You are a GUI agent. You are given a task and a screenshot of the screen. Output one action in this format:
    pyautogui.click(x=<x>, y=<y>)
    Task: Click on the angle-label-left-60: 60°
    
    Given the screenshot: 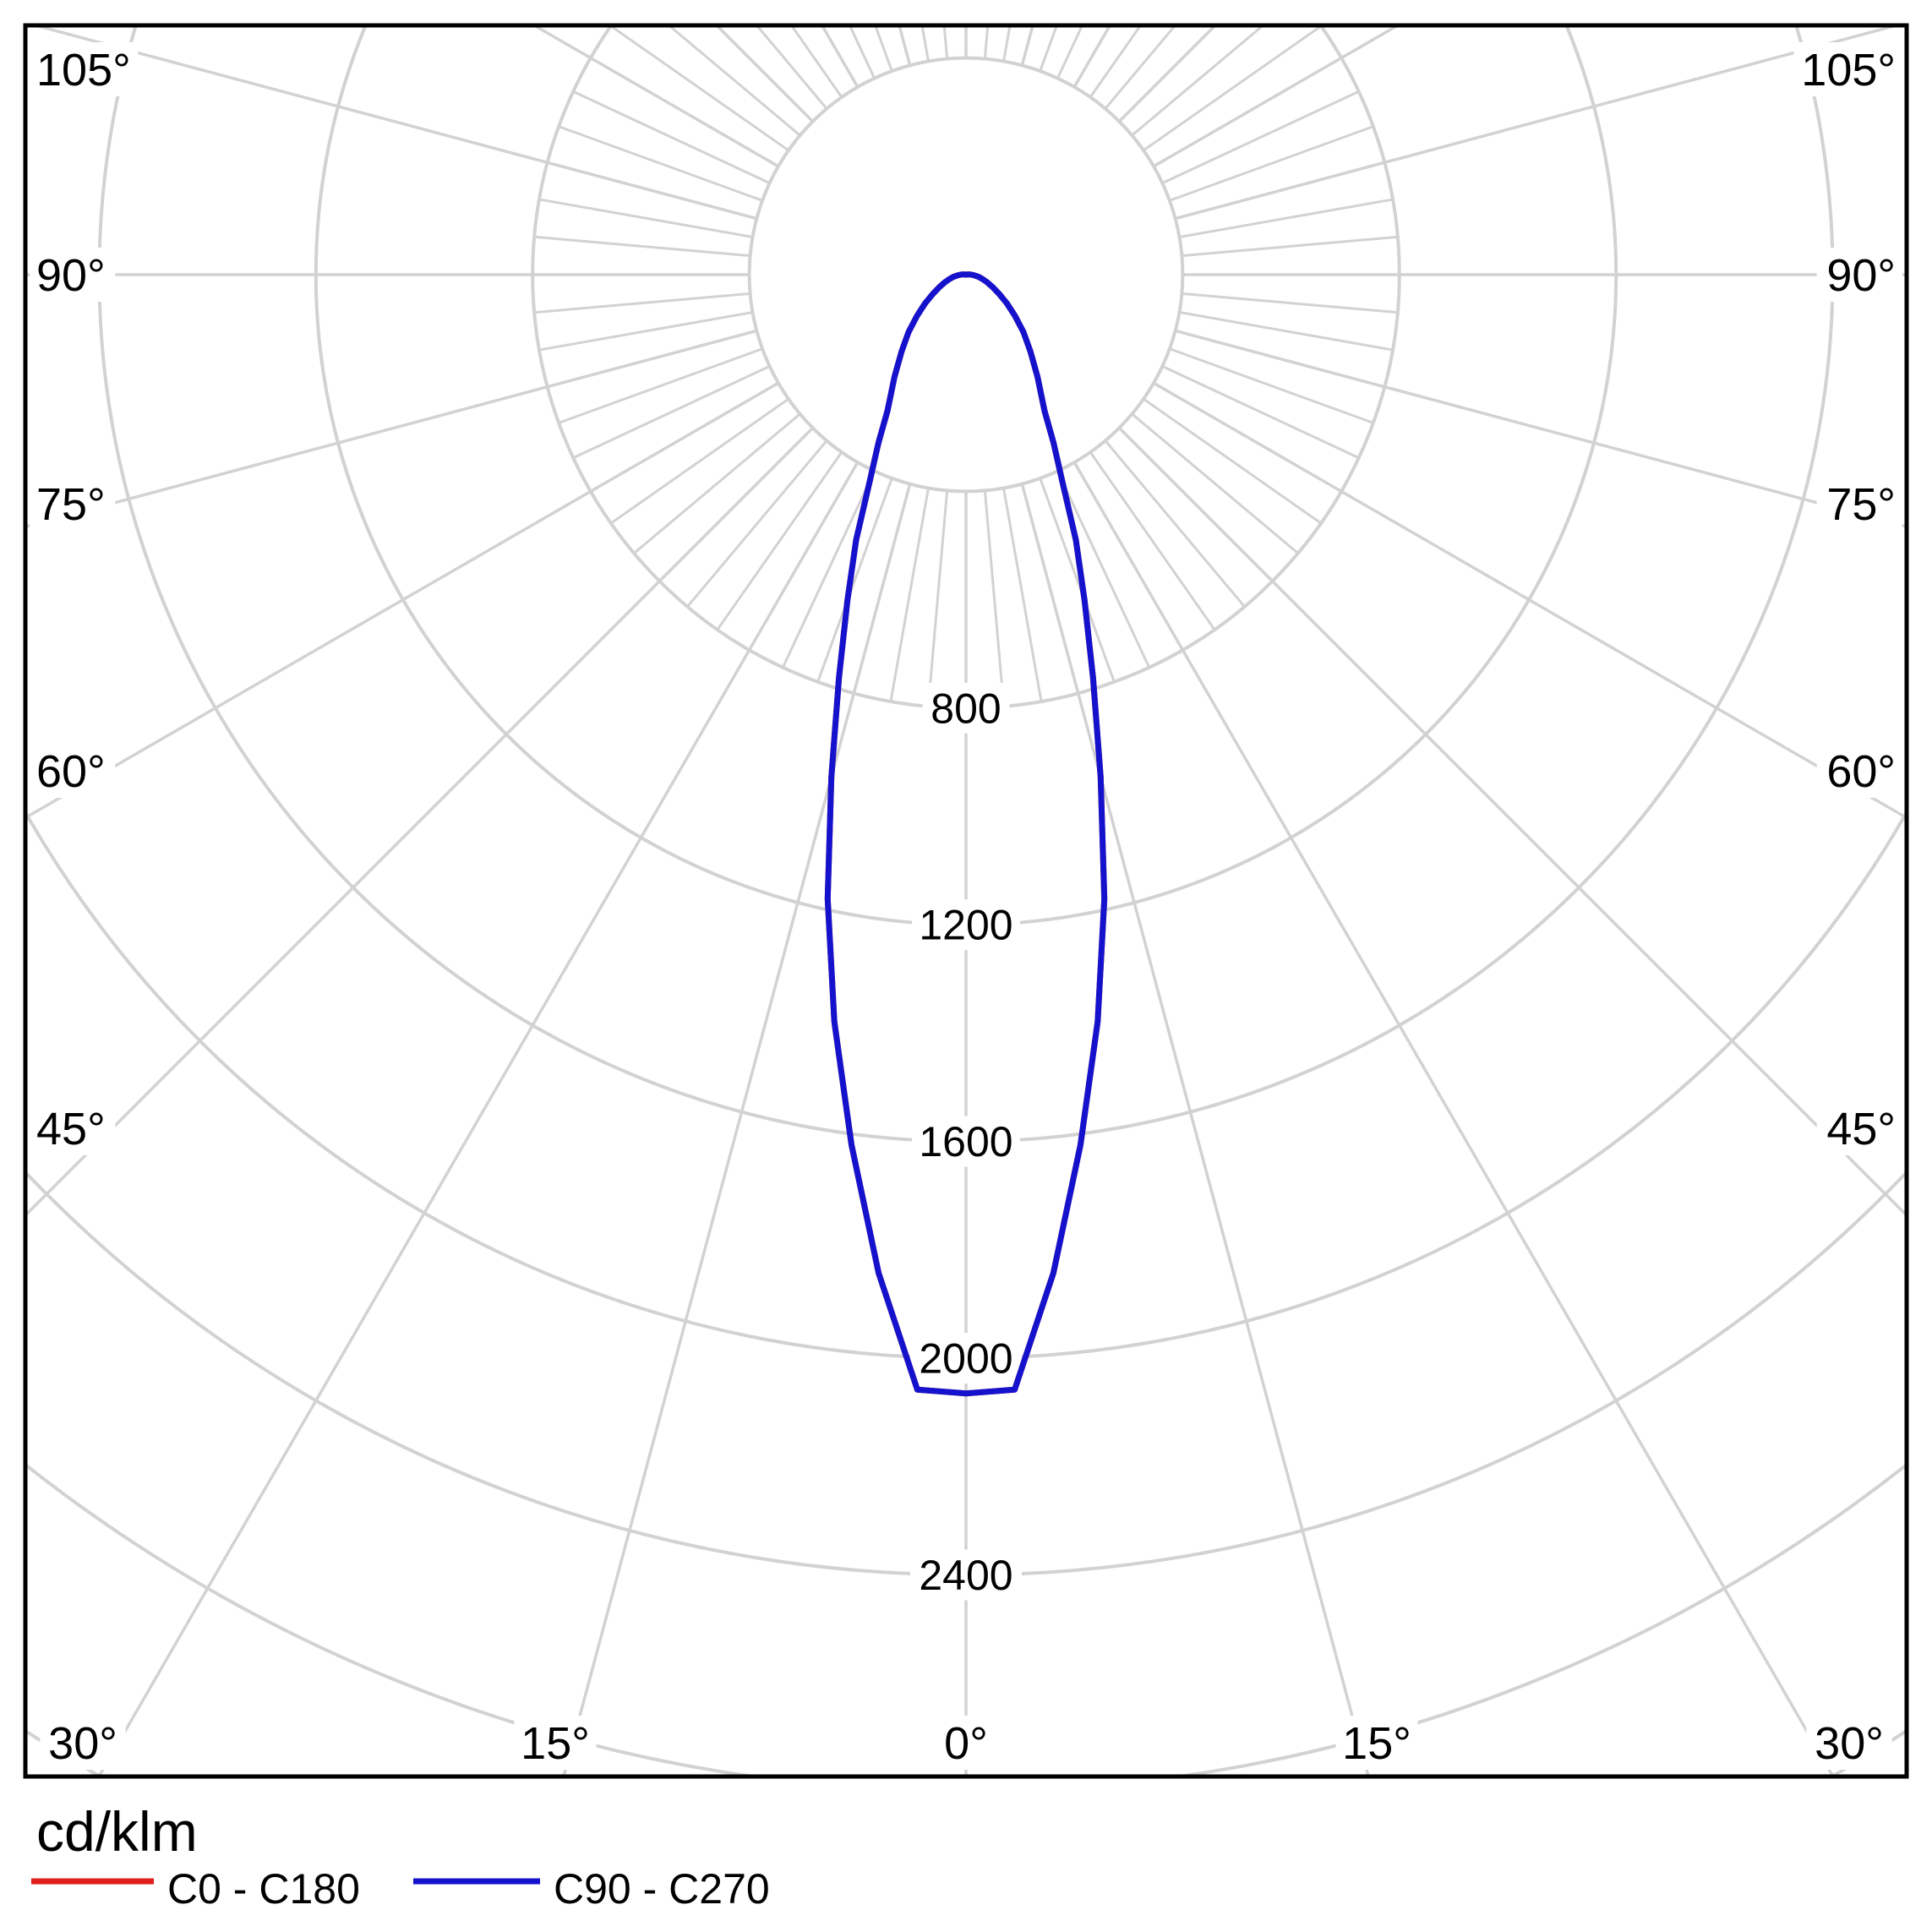 What is the action you would take?
    pyautogui.click(x=71, y=771)
    